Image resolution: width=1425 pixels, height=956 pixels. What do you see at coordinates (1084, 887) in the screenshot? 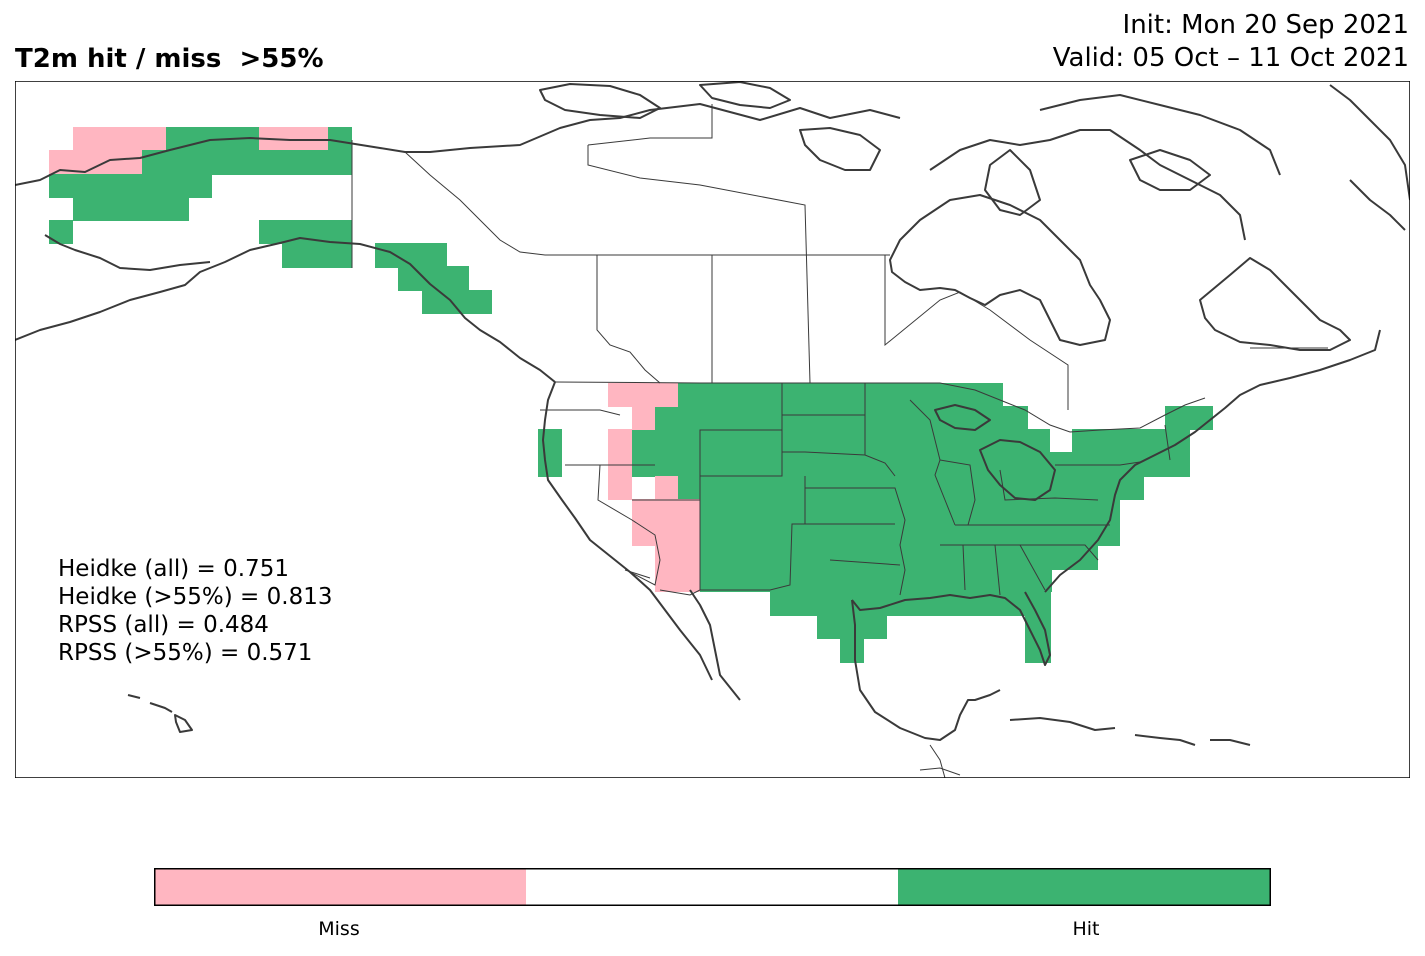
I see `colorbar-hit` at bounding box center [1084, 887].